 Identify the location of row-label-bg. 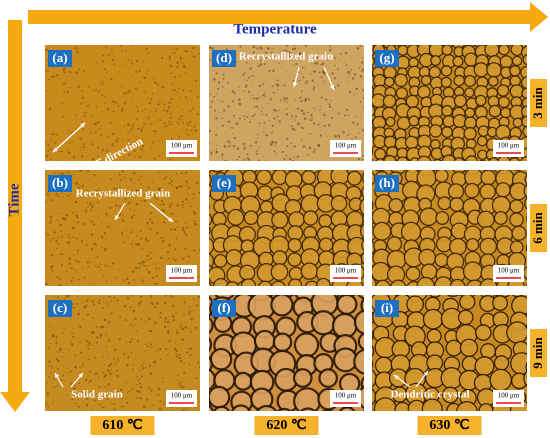
(538, 353).